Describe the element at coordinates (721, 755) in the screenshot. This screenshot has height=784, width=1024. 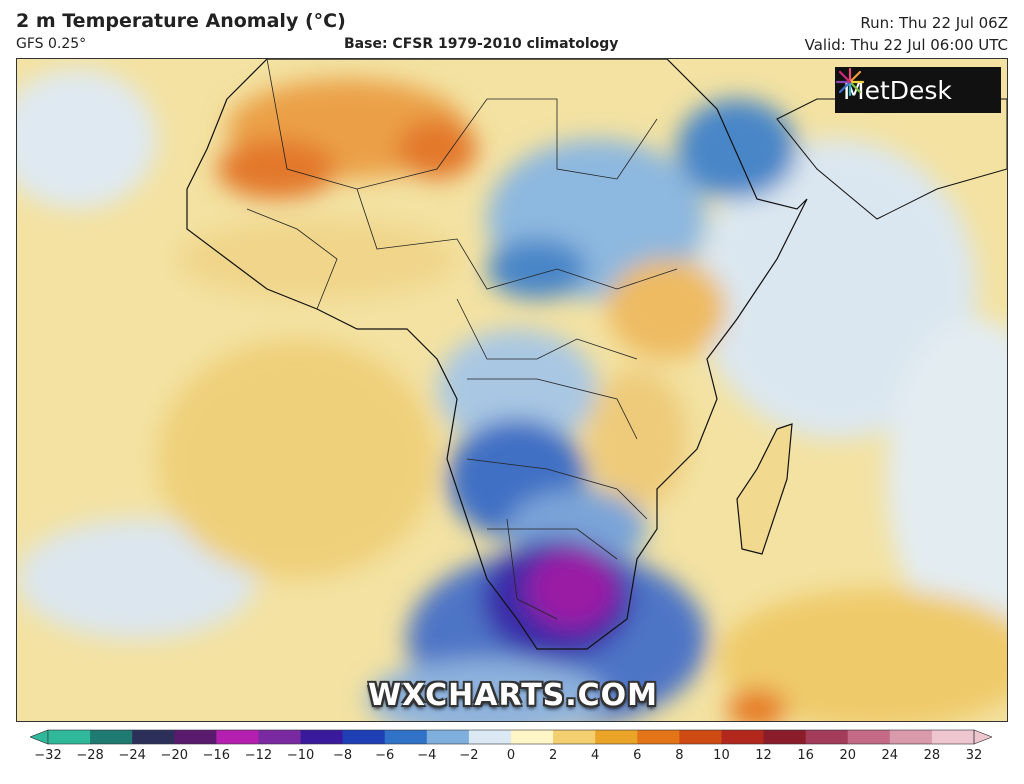
I see `colorbar-tick-label: 10` at that location.